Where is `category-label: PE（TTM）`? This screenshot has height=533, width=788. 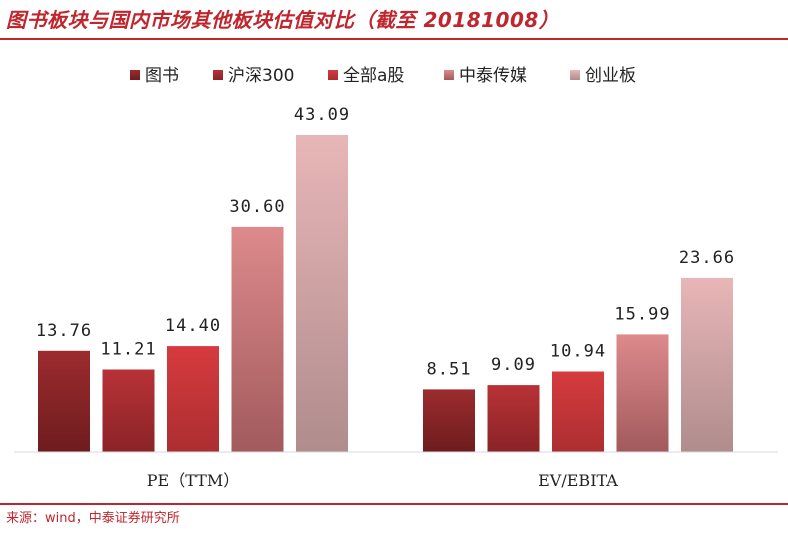
category-label: PE（TTM） is located at coordinates (193, 480).